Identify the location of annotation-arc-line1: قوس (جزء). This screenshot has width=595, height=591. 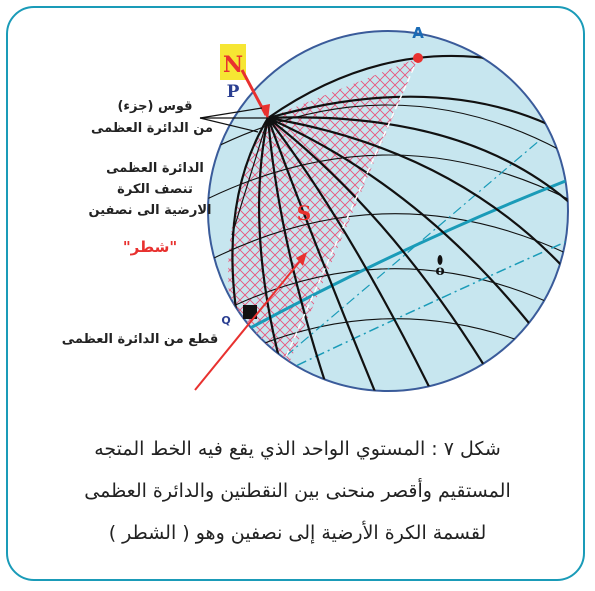
(154, 106).